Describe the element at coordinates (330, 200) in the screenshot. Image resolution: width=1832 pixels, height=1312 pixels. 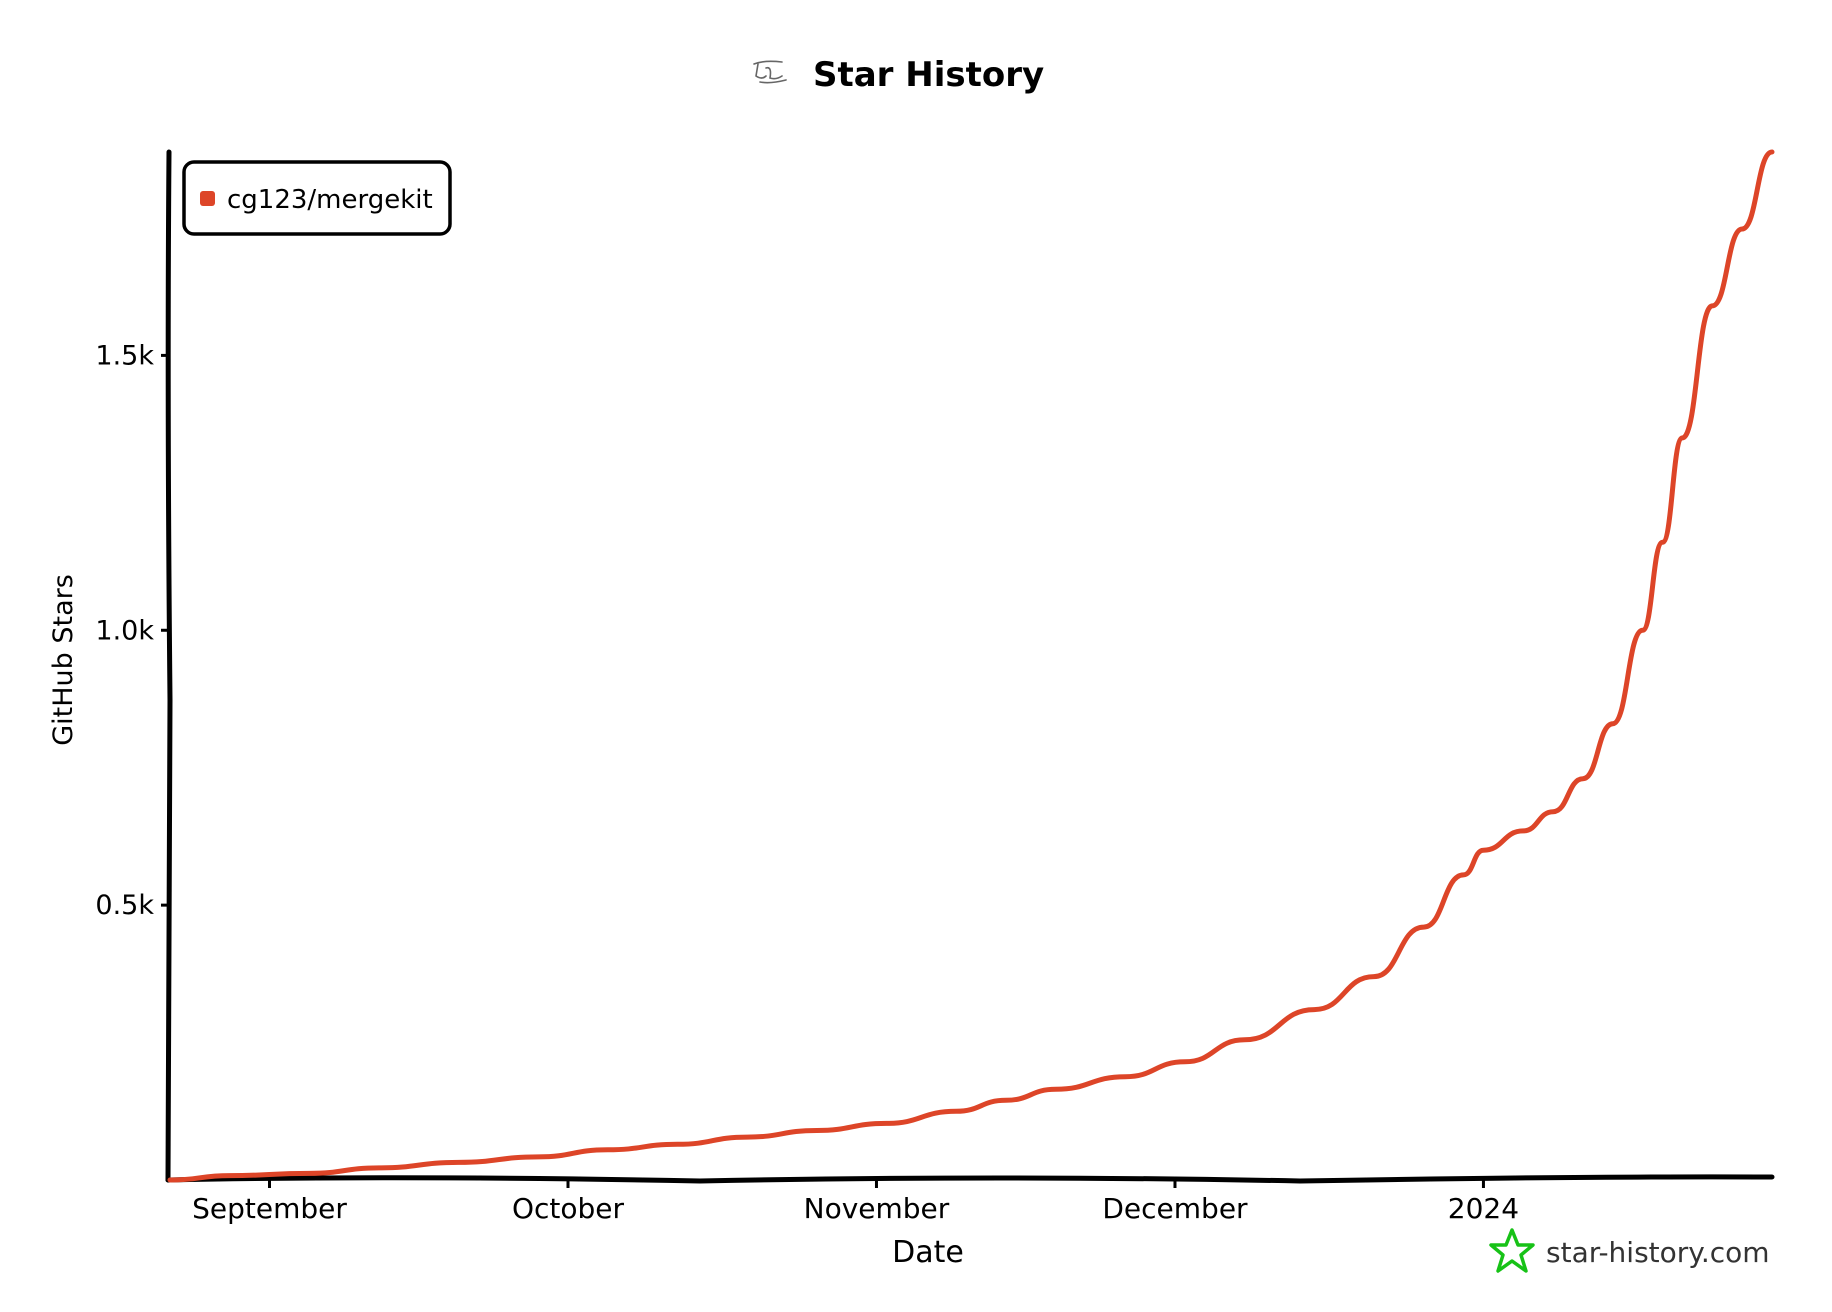
I see `legend-label: cg123/mergekit` at that location.